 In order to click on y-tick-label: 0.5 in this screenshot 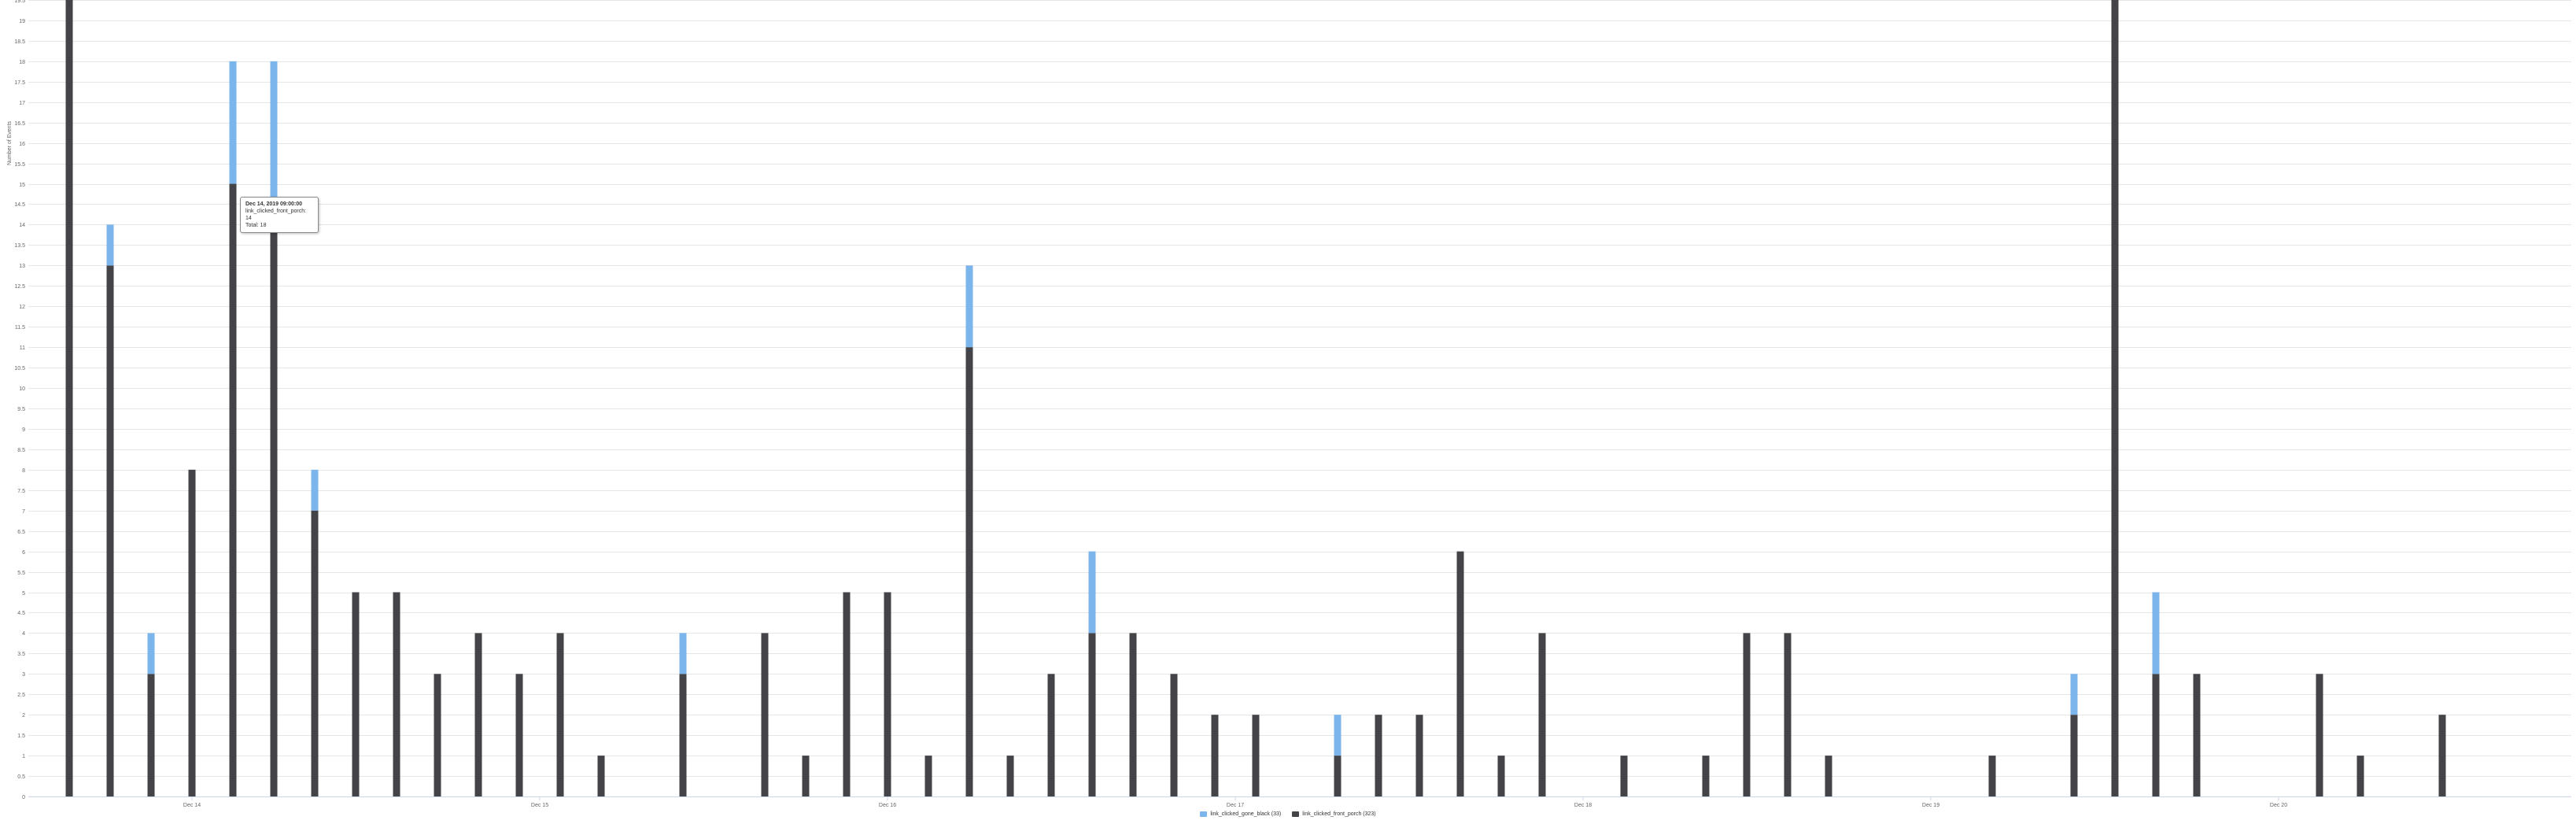, I will do `click(21, 777)`.